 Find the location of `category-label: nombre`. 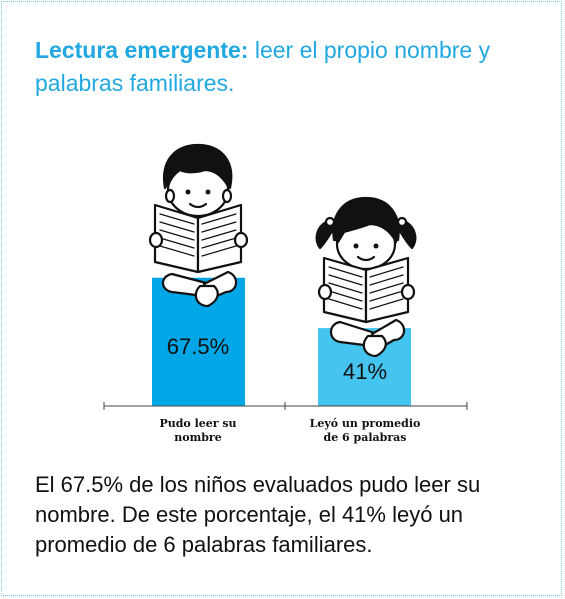

category-label: nombre is located at coordinates (197, 437).